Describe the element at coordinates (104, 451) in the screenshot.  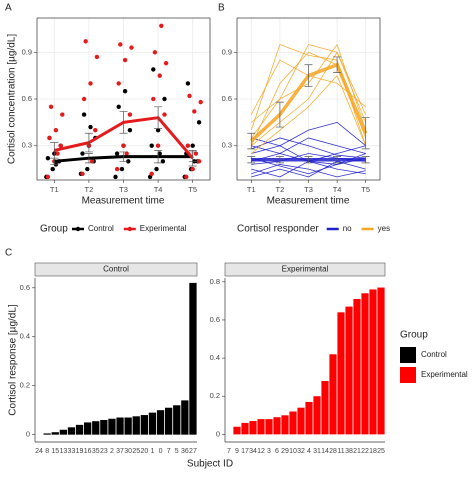
I see `x-tick-label: 23` at that location.